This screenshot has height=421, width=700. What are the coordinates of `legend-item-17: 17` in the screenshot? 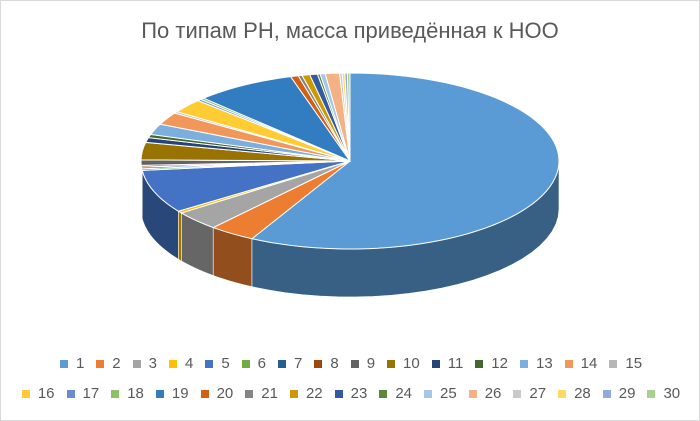 It's located at (83, 393).